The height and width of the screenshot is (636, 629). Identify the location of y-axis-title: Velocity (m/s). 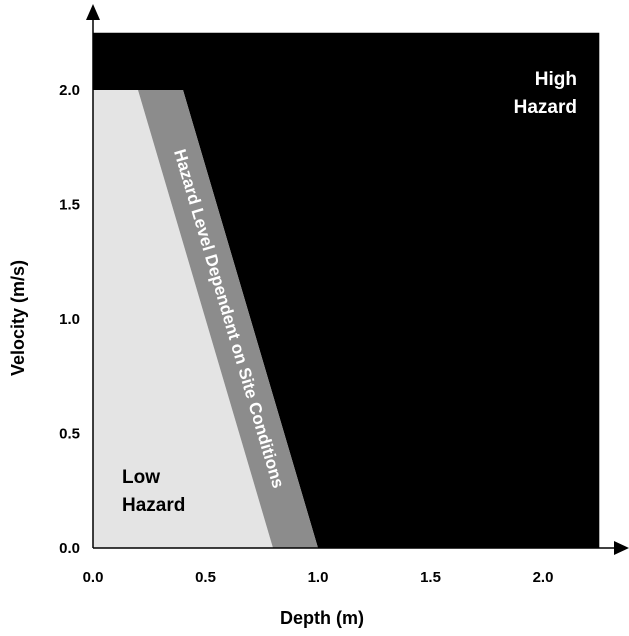
(18, 318).